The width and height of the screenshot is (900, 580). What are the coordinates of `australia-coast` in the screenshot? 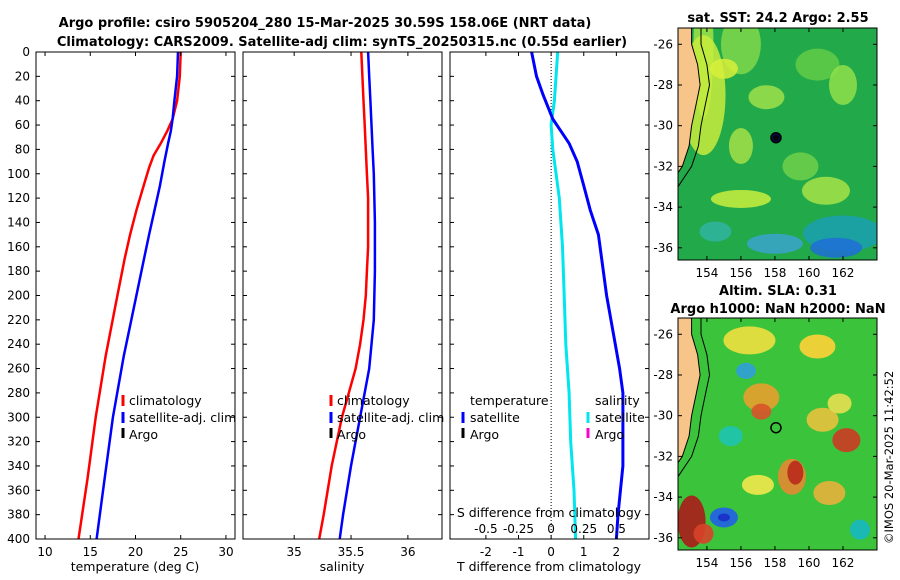 It's located at (689, 144).